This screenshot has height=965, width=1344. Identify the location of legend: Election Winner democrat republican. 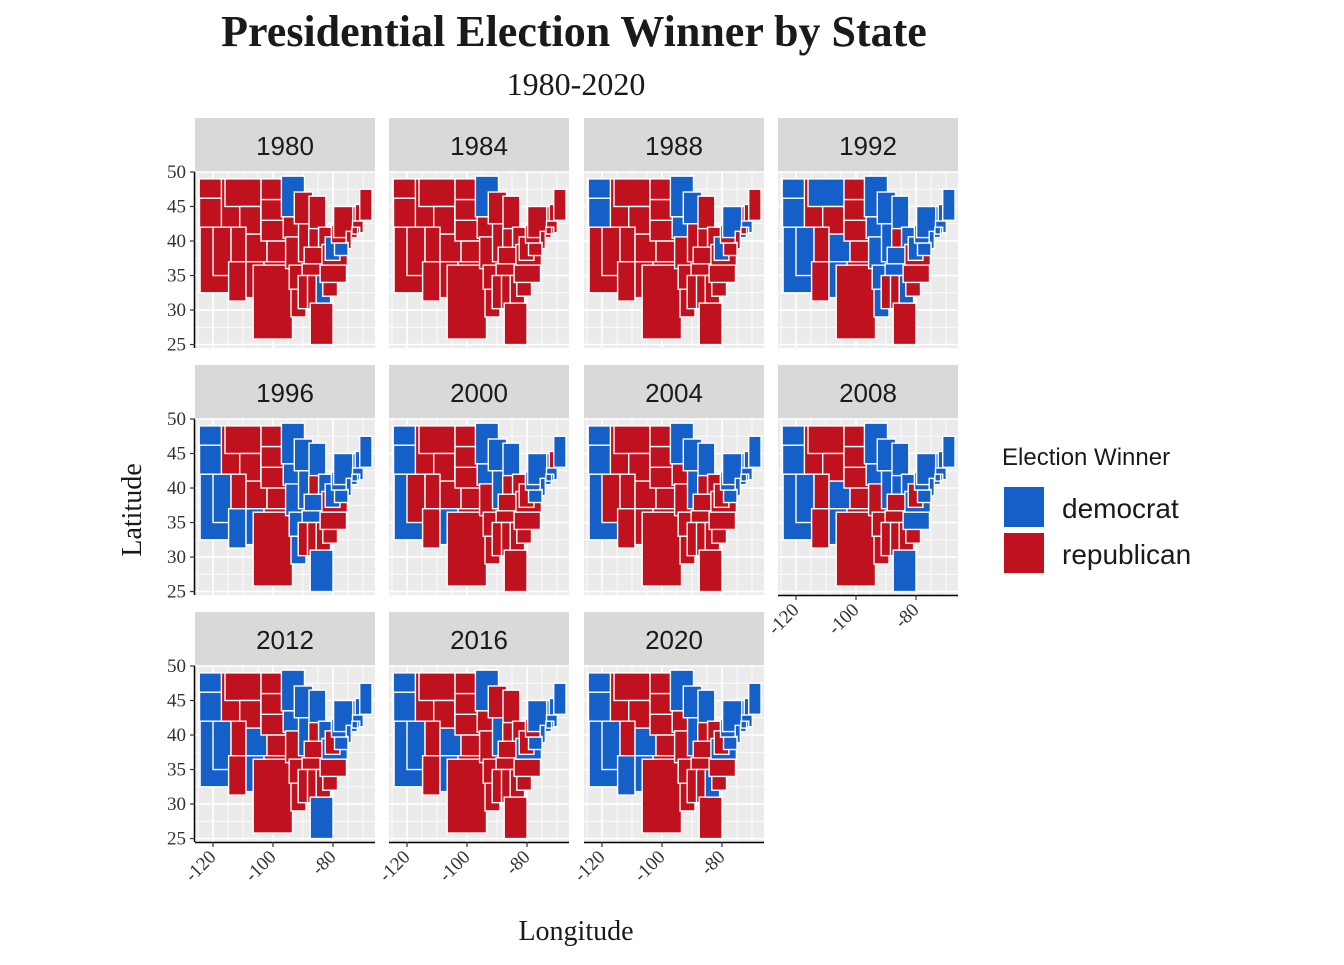
(1096, 508).